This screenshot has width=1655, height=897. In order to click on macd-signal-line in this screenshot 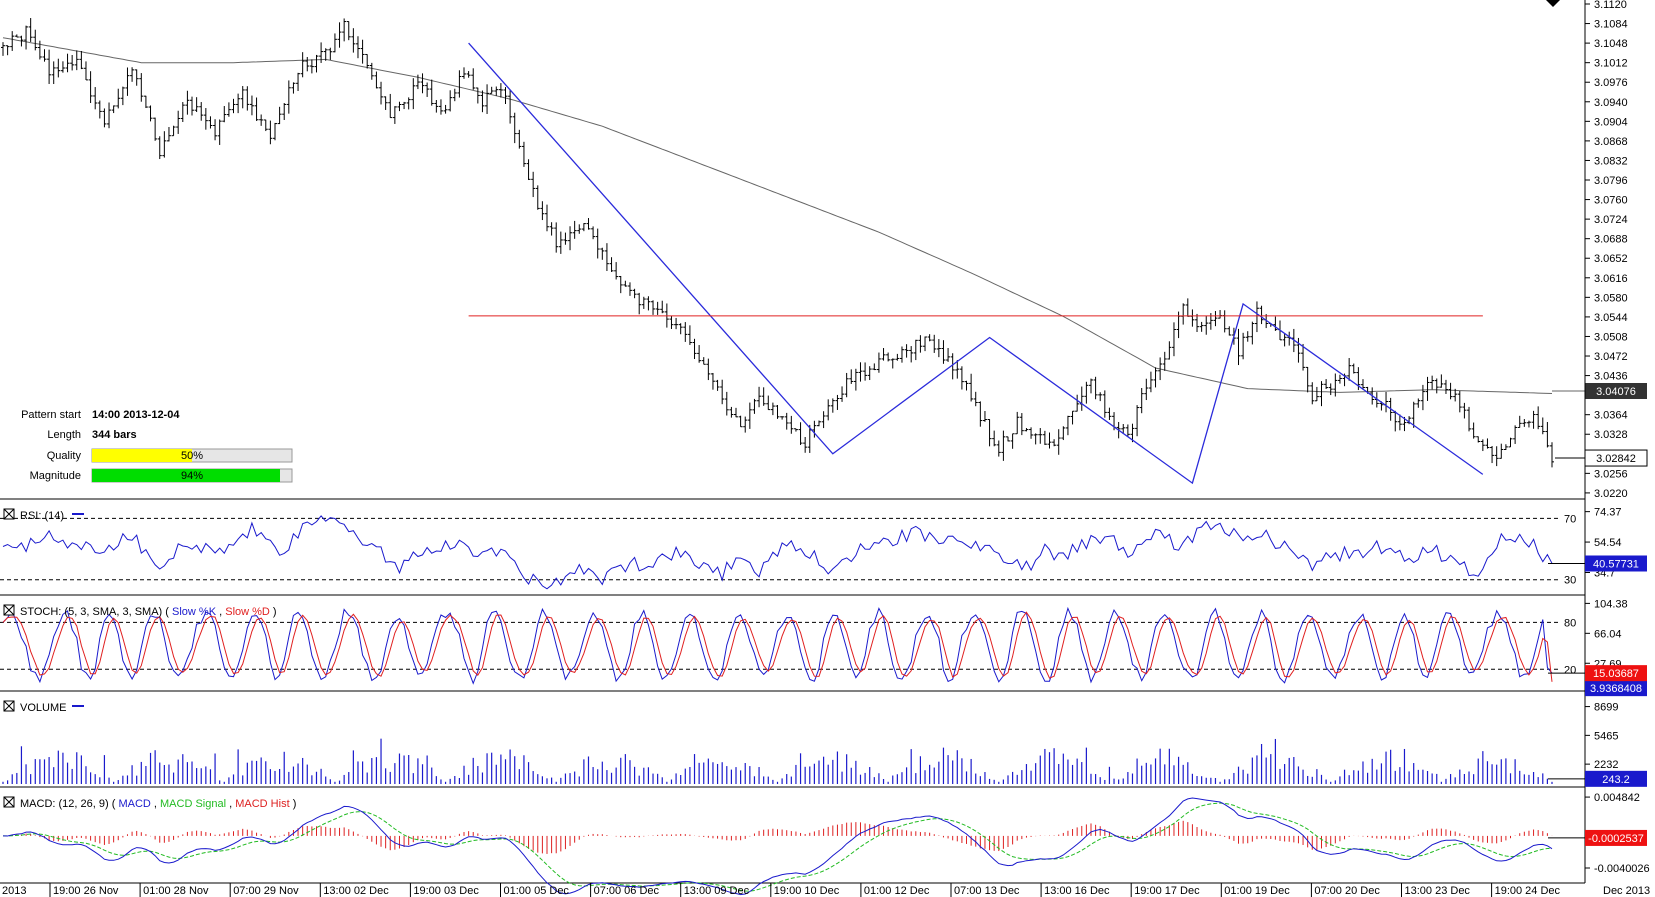, I will do `click(778, 847)`.